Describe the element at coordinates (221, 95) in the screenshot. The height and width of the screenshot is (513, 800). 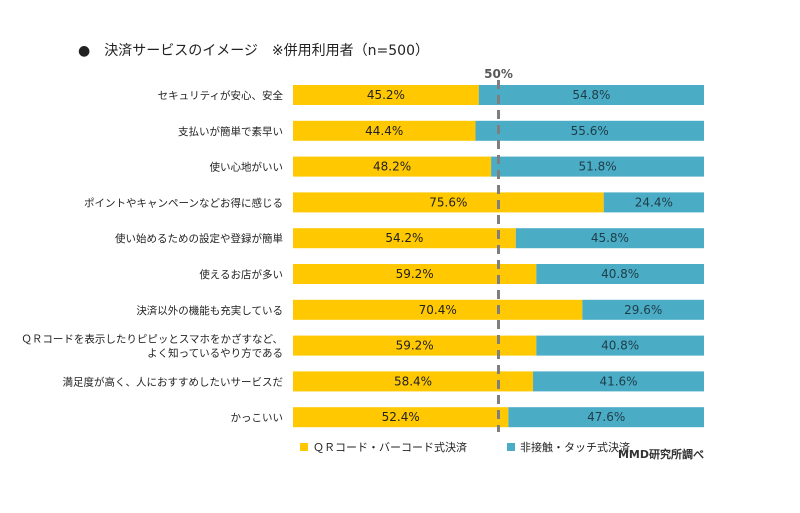
I see `category-label-0: セキュリティが安心、安全` at that location.